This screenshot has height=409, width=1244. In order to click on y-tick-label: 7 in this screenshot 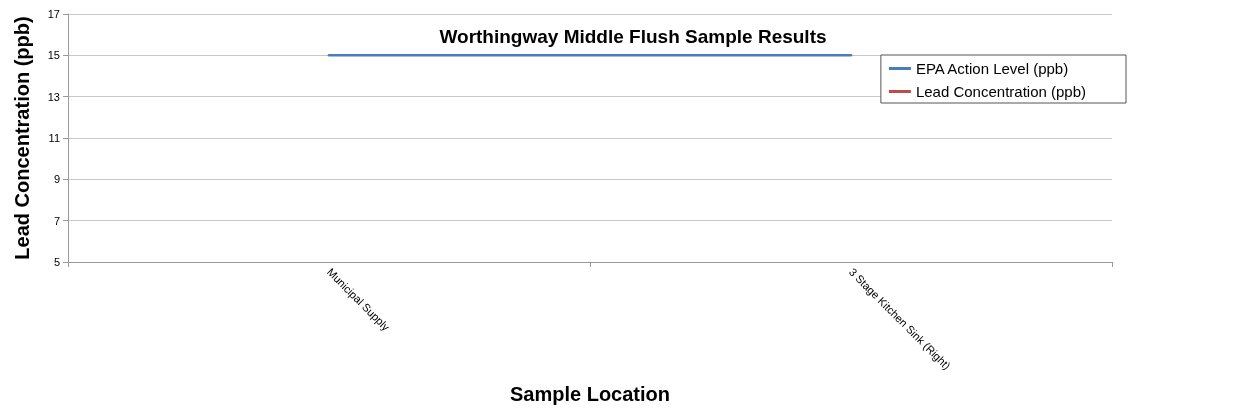, I will do `click(56, 220)`.